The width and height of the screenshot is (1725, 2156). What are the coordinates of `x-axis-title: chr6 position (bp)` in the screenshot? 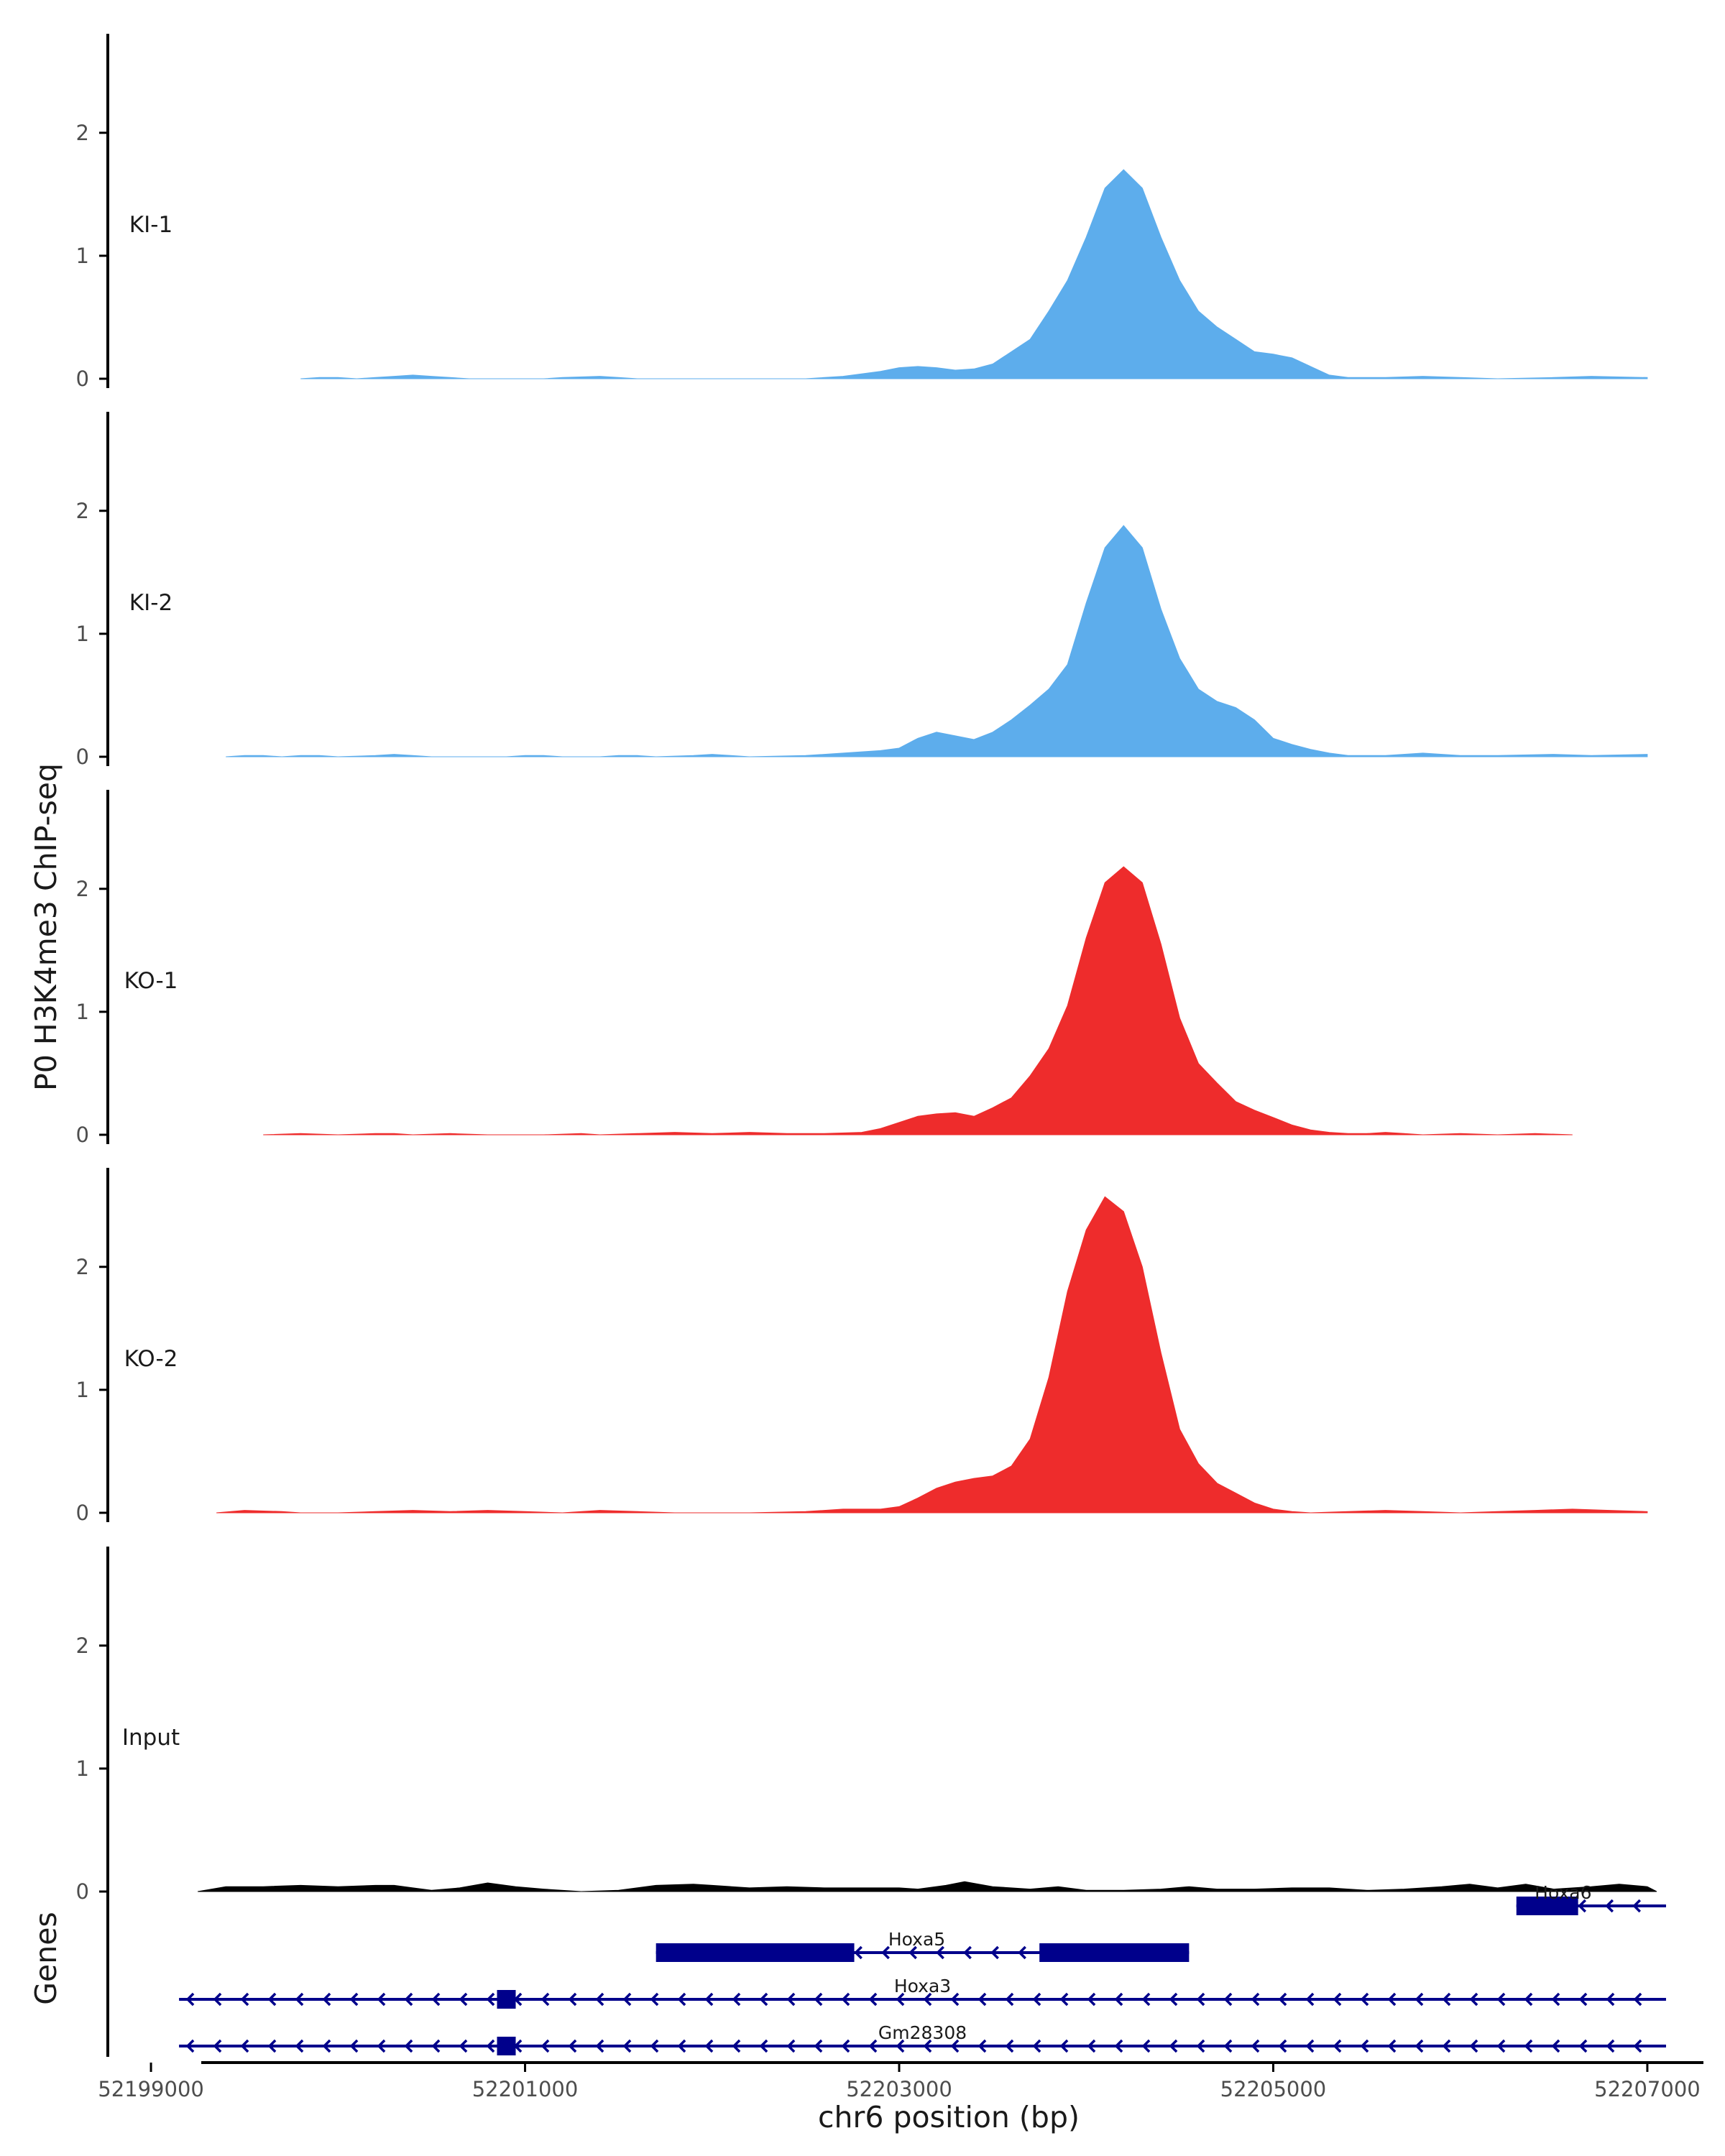 It's located at (949, 2117).